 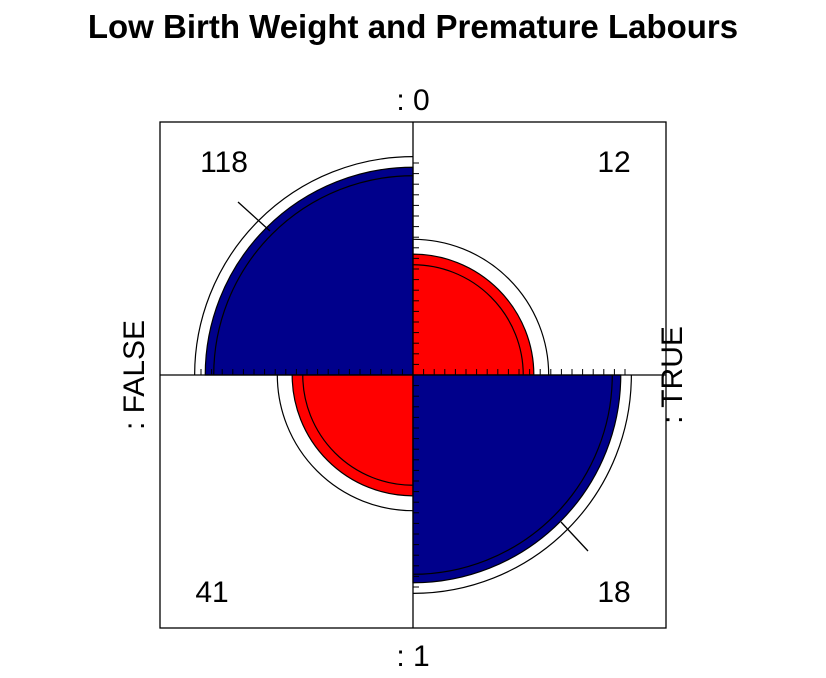 What do you see at coordinates (412, 100) in the screenshot?
I see `row-label-top: : 0` at bounding box center [412, 100].